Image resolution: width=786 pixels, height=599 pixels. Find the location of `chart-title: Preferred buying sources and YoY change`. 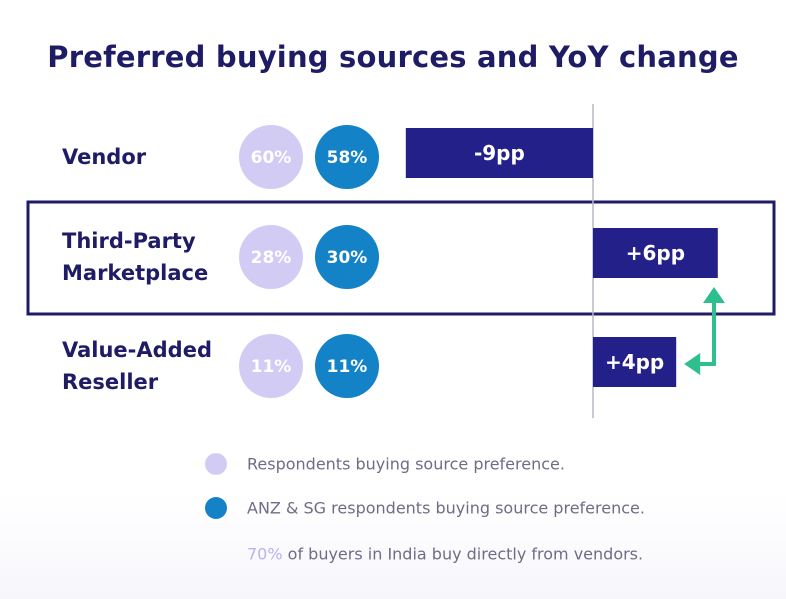

chart-title: Preferred buying sources and YoY change is located at coordinates (393, 57).